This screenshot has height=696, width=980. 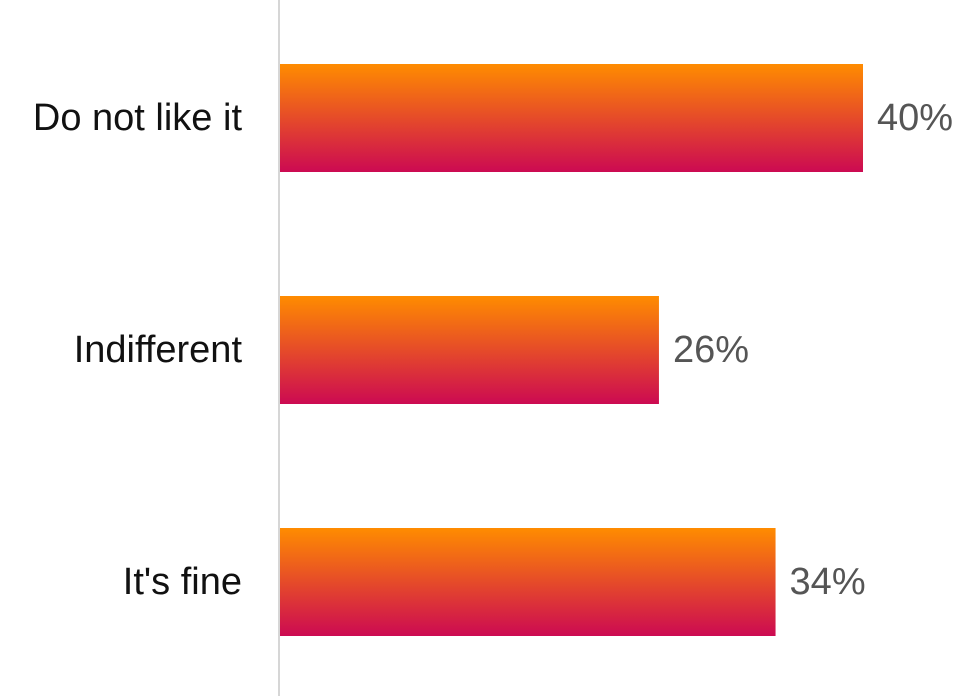 What do you see at coordinates (182, 582) in the screenshot?
I see `category-label: It's fine` at bounding box center [182, 582].